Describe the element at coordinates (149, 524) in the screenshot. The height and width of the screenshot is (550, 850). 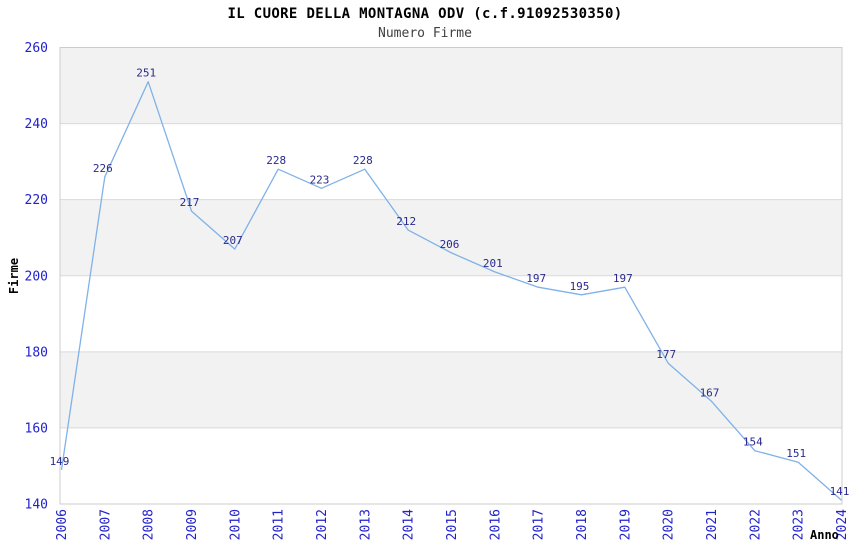
I see `x-tick-label: 2008` at that location.